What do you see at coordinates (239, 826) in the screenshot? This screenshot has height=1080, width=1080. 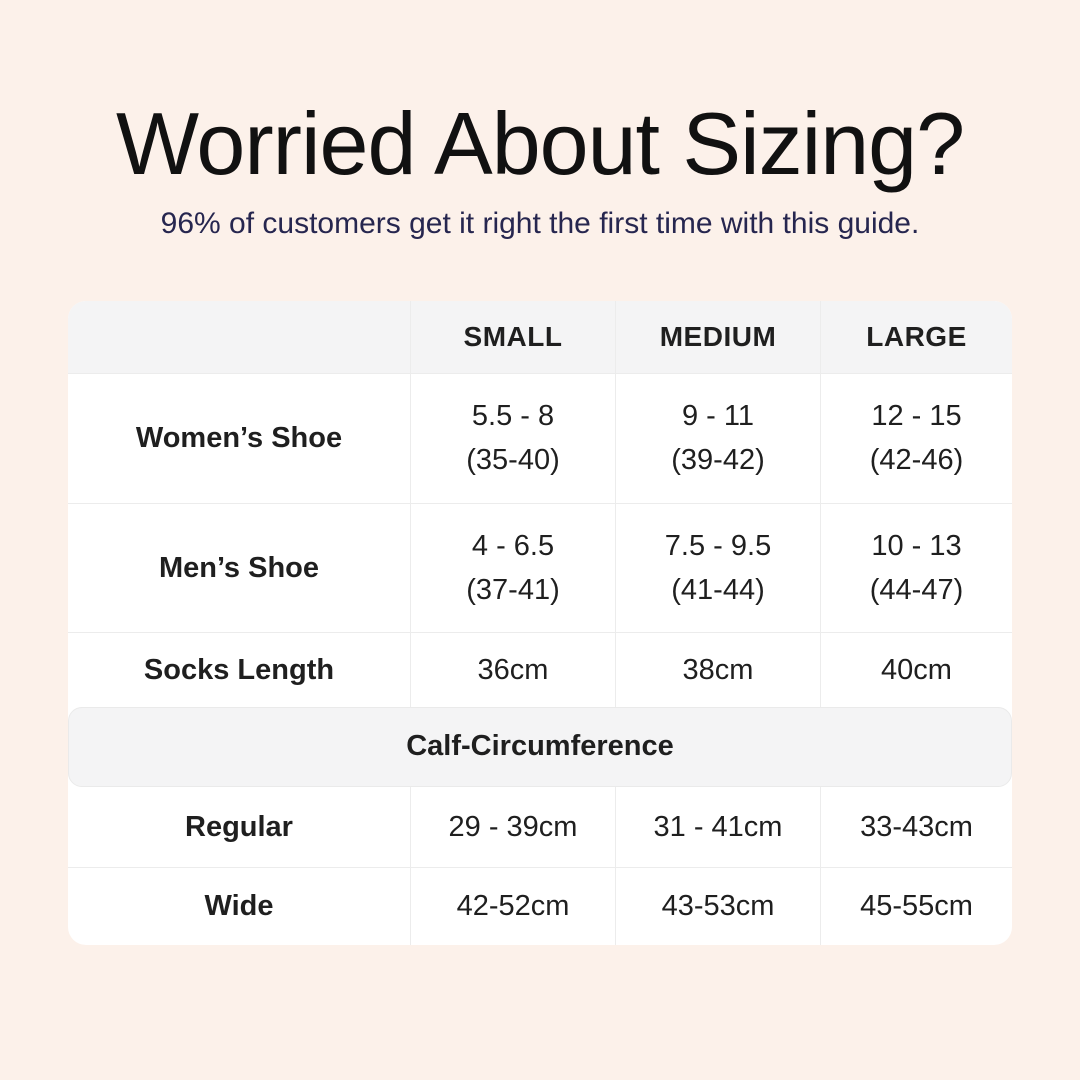 I see `row-label-regular: Regular` at bounding box center [239, 826].